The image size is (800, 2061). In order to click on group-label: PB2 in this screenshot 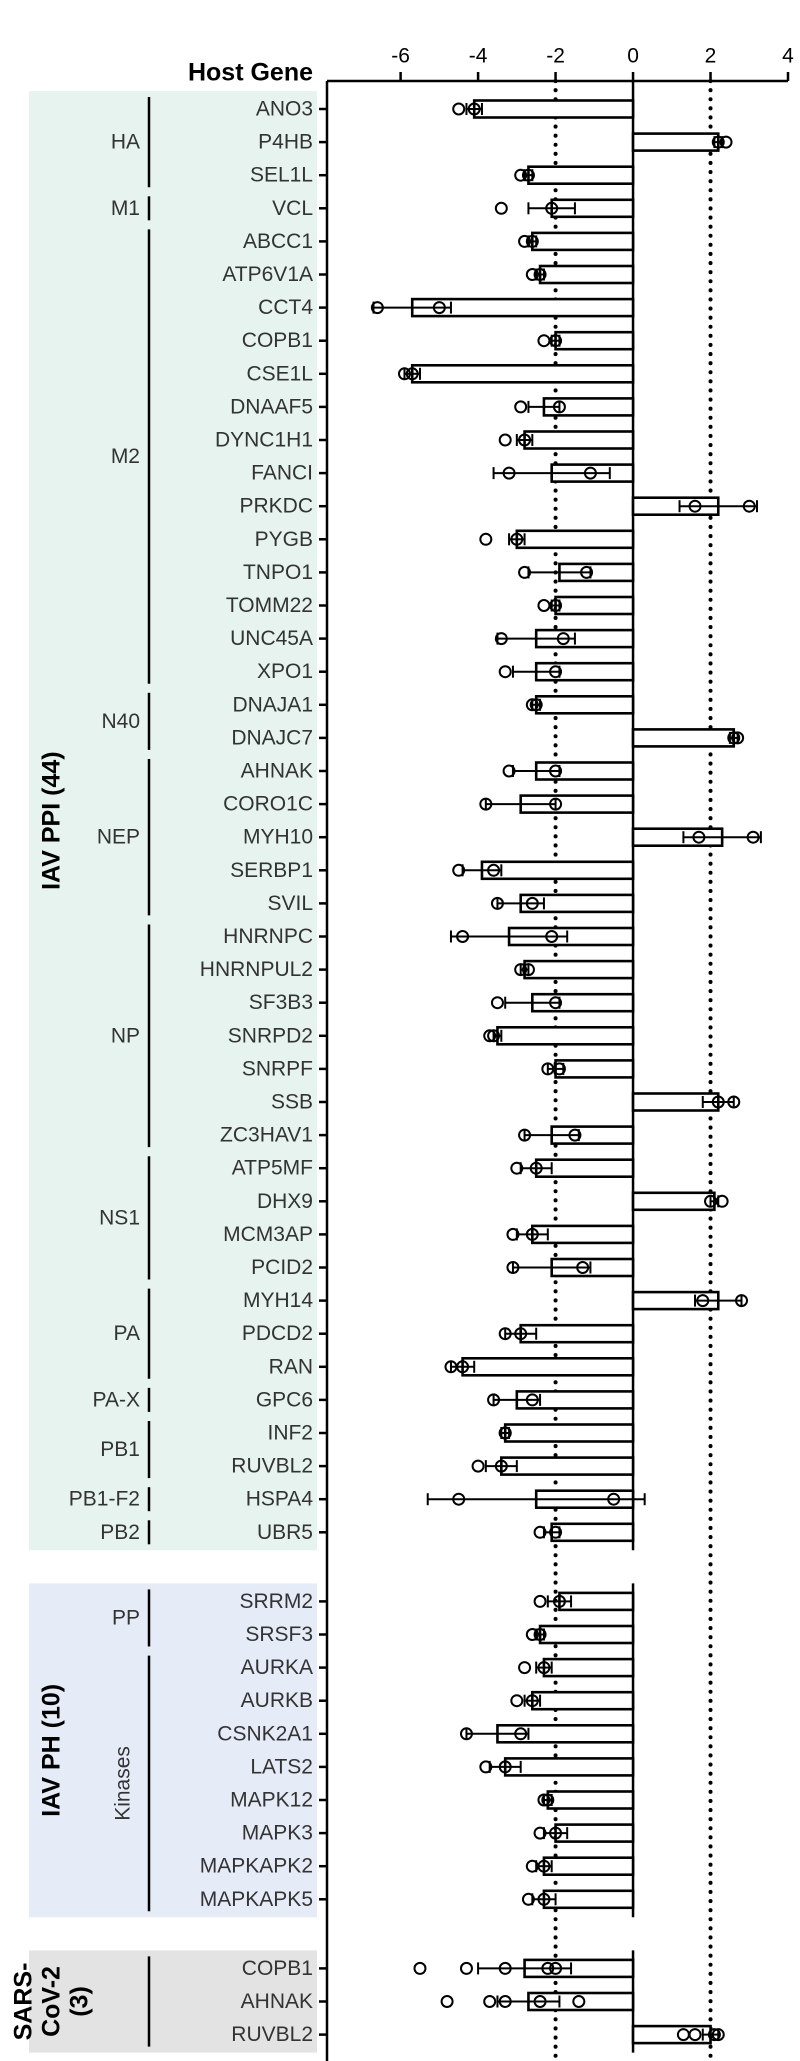, I will do `click(120, 1532)`.